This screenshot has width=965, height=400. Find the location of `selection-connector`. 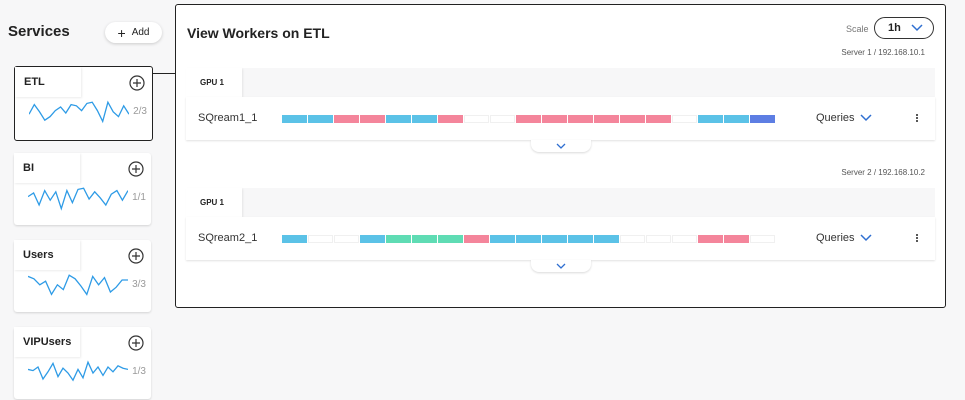

selection-connector is located at coordinates (164, 73).